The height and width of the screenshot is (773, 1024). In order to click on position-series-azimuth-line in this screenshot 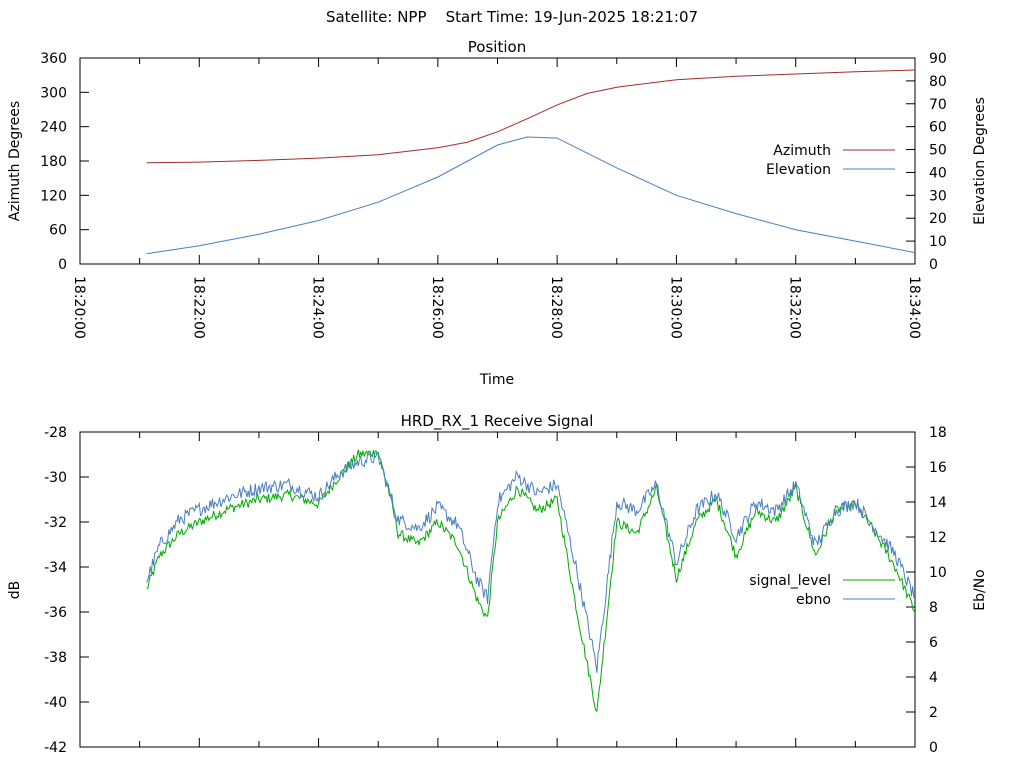, I will do `click(531, 116)`.